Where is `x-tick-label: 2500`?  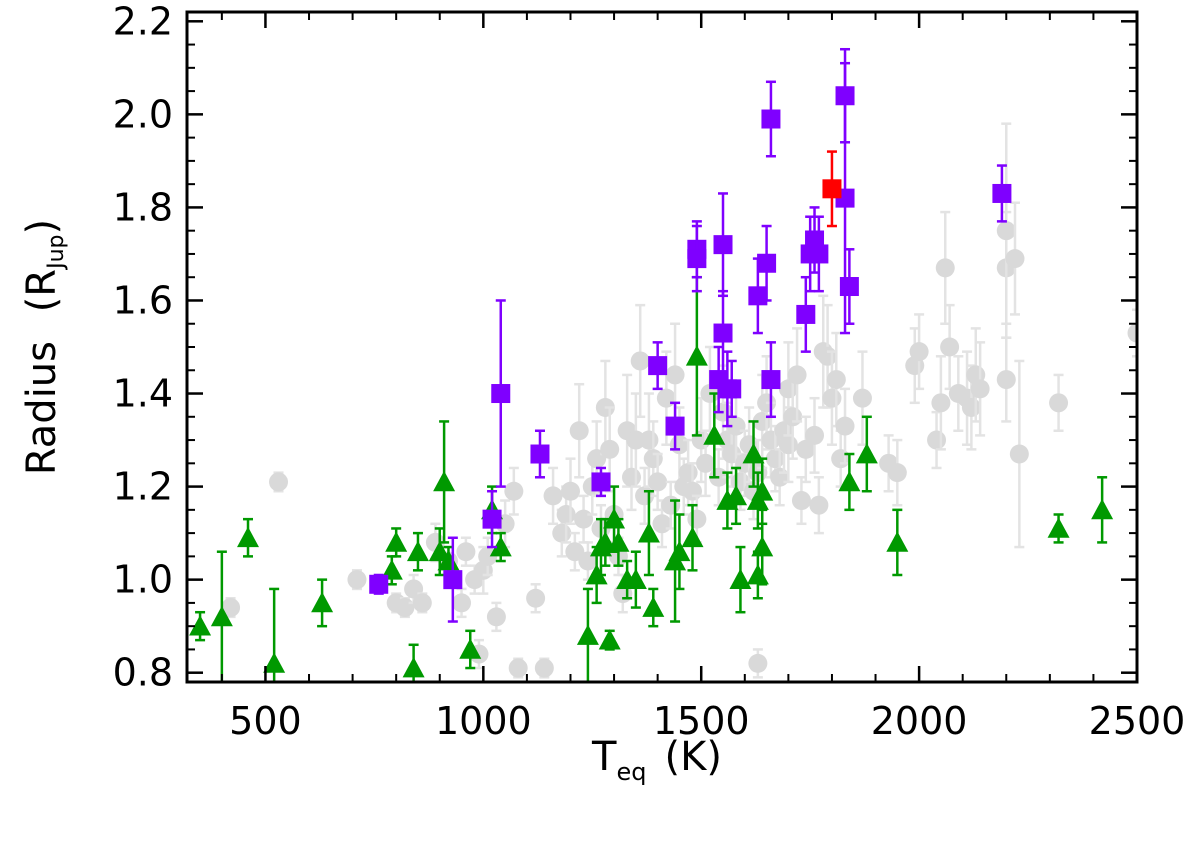
x-tick-label: 2500 is located at coordinates (1137, 721).